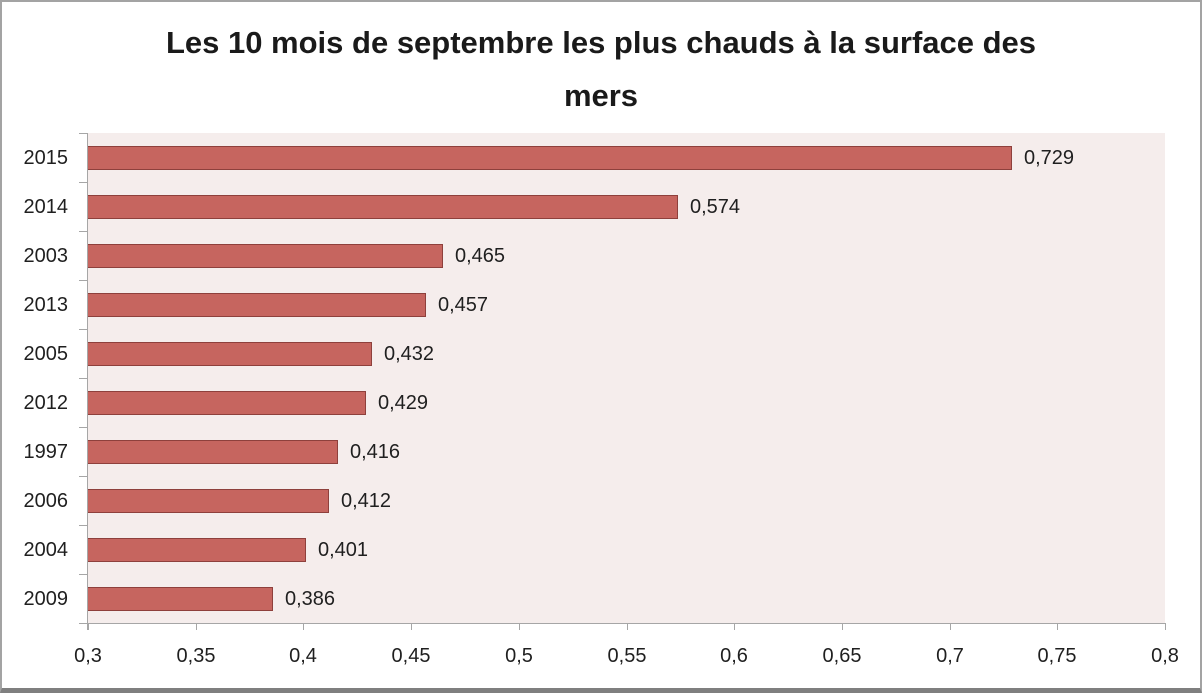 The width and height of the screenshot is (1202, 693). What do you see at coordinates (463, 305) in the screenshot?
I see `bar-value-label-2013: 0,457` at bounding box center [463, 305].